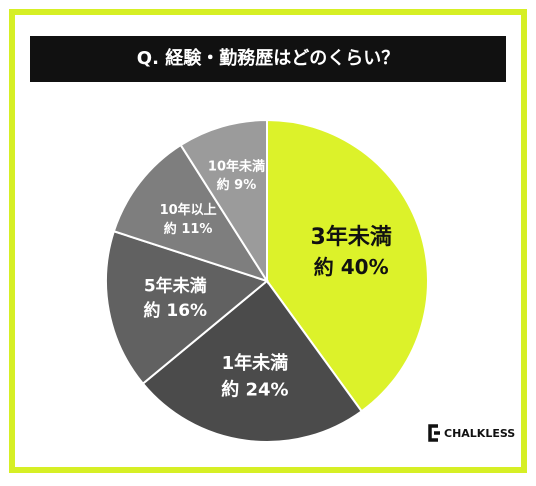 The width and height of the screenshot is (536, 486). Describe the element at coordinates (351, 237) in the screenshot. I see `slice-category: 3年未満` at that location.